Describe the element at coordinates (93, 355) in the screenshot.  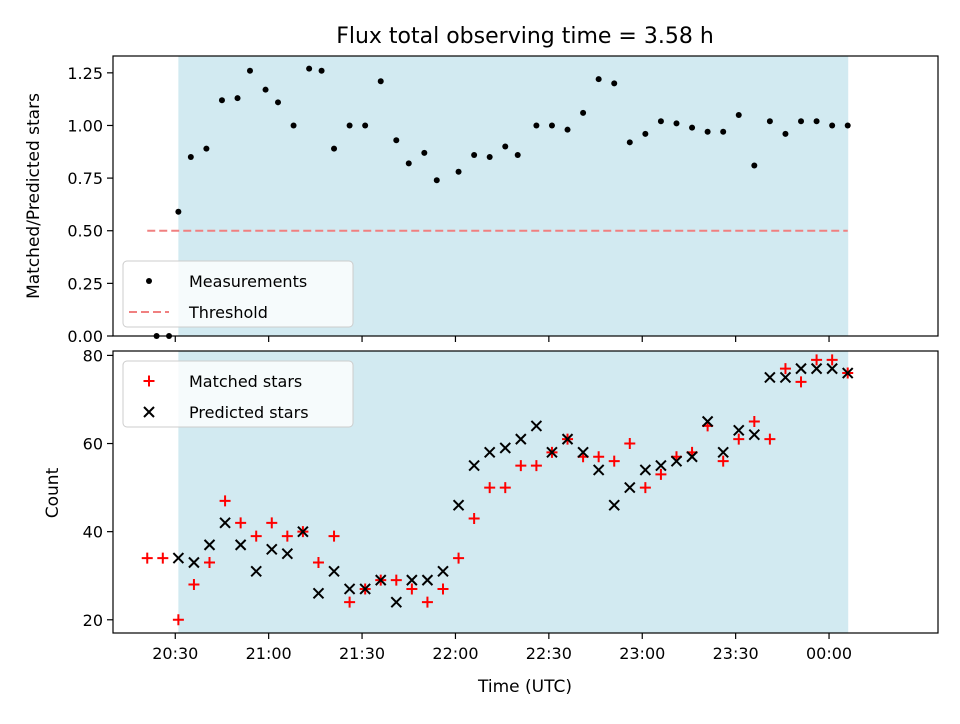
I see `y-tick-label: 80` at that location.